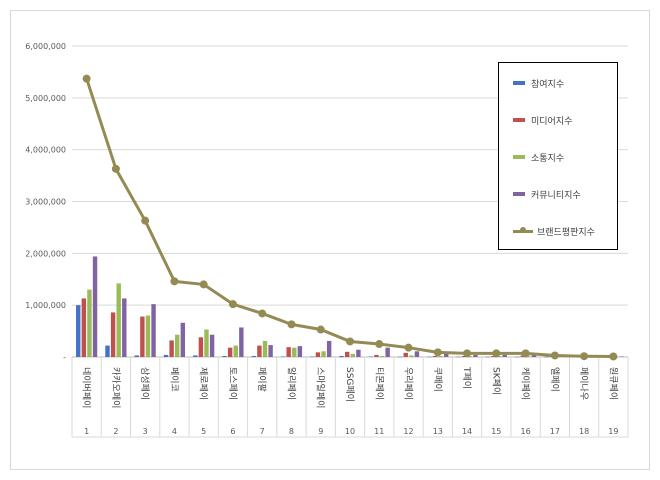  I want to click on legend-item-community: 커뮤니티지수, so click(547, 194).